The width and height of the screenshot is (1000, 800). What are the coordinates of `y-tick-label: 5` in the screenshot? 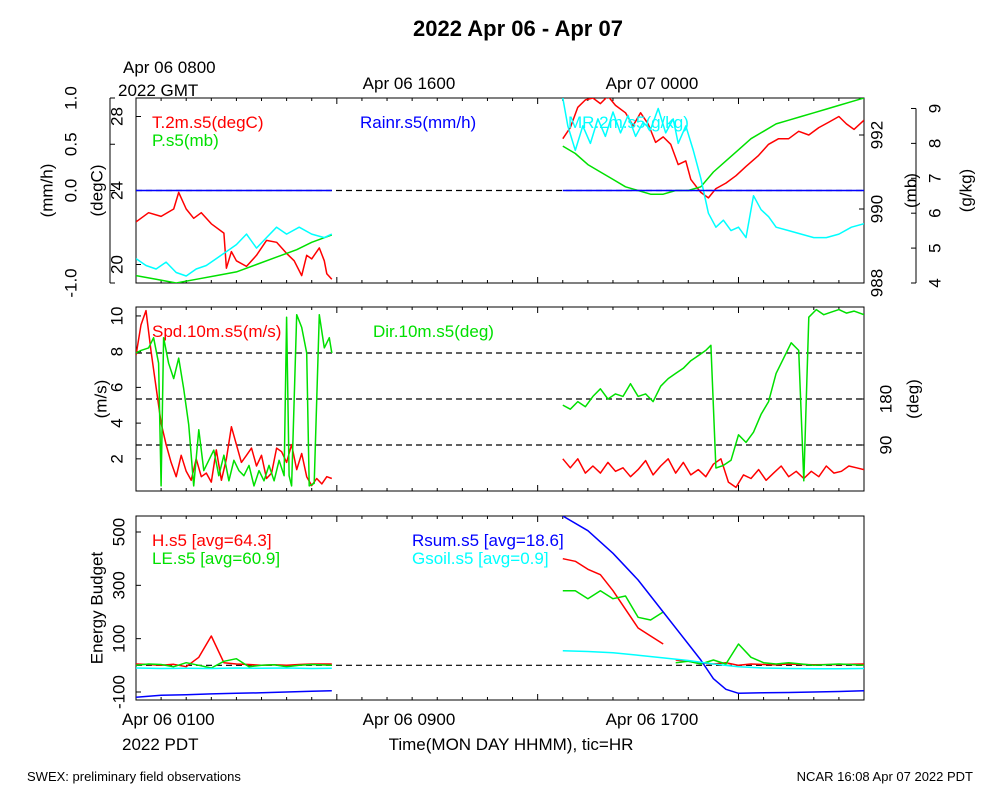 It's located at (934, 247).